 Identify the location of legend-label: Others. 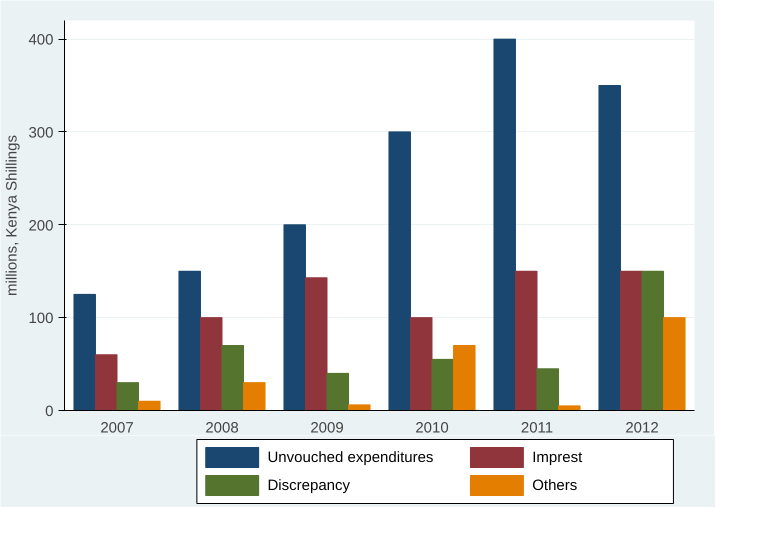
(555, 485).